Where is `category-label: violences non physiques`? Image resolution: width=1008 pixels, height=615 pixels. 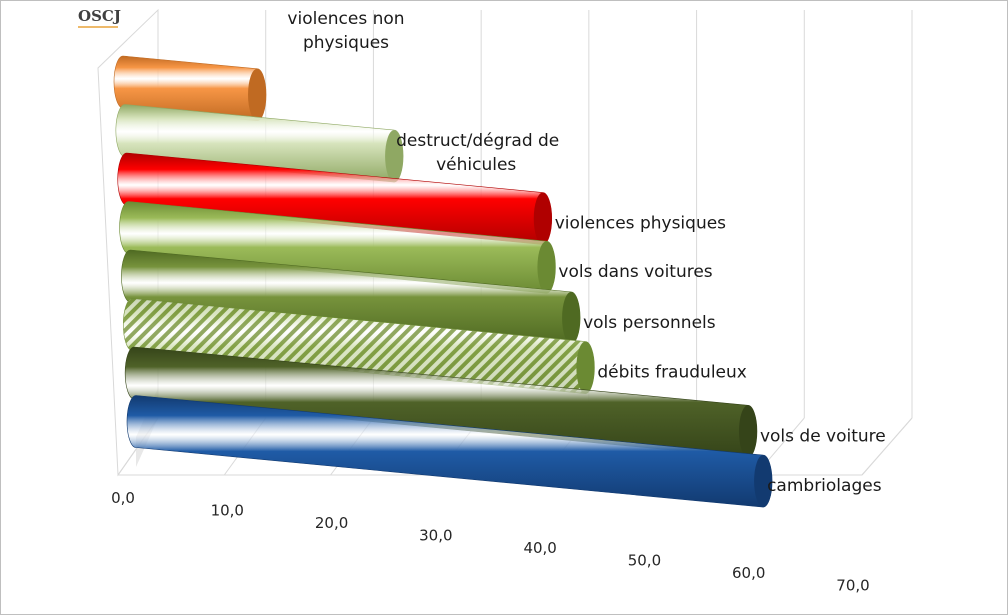
category-label: violences non physiques is located at coordinates (345, 31).